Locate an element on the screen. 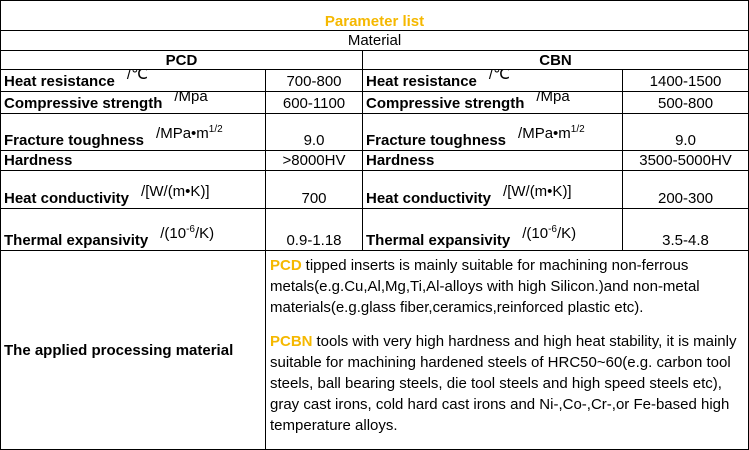 The image size is (749, 450). parameter-value: 600-1100 is located at coordinates (314, 102).